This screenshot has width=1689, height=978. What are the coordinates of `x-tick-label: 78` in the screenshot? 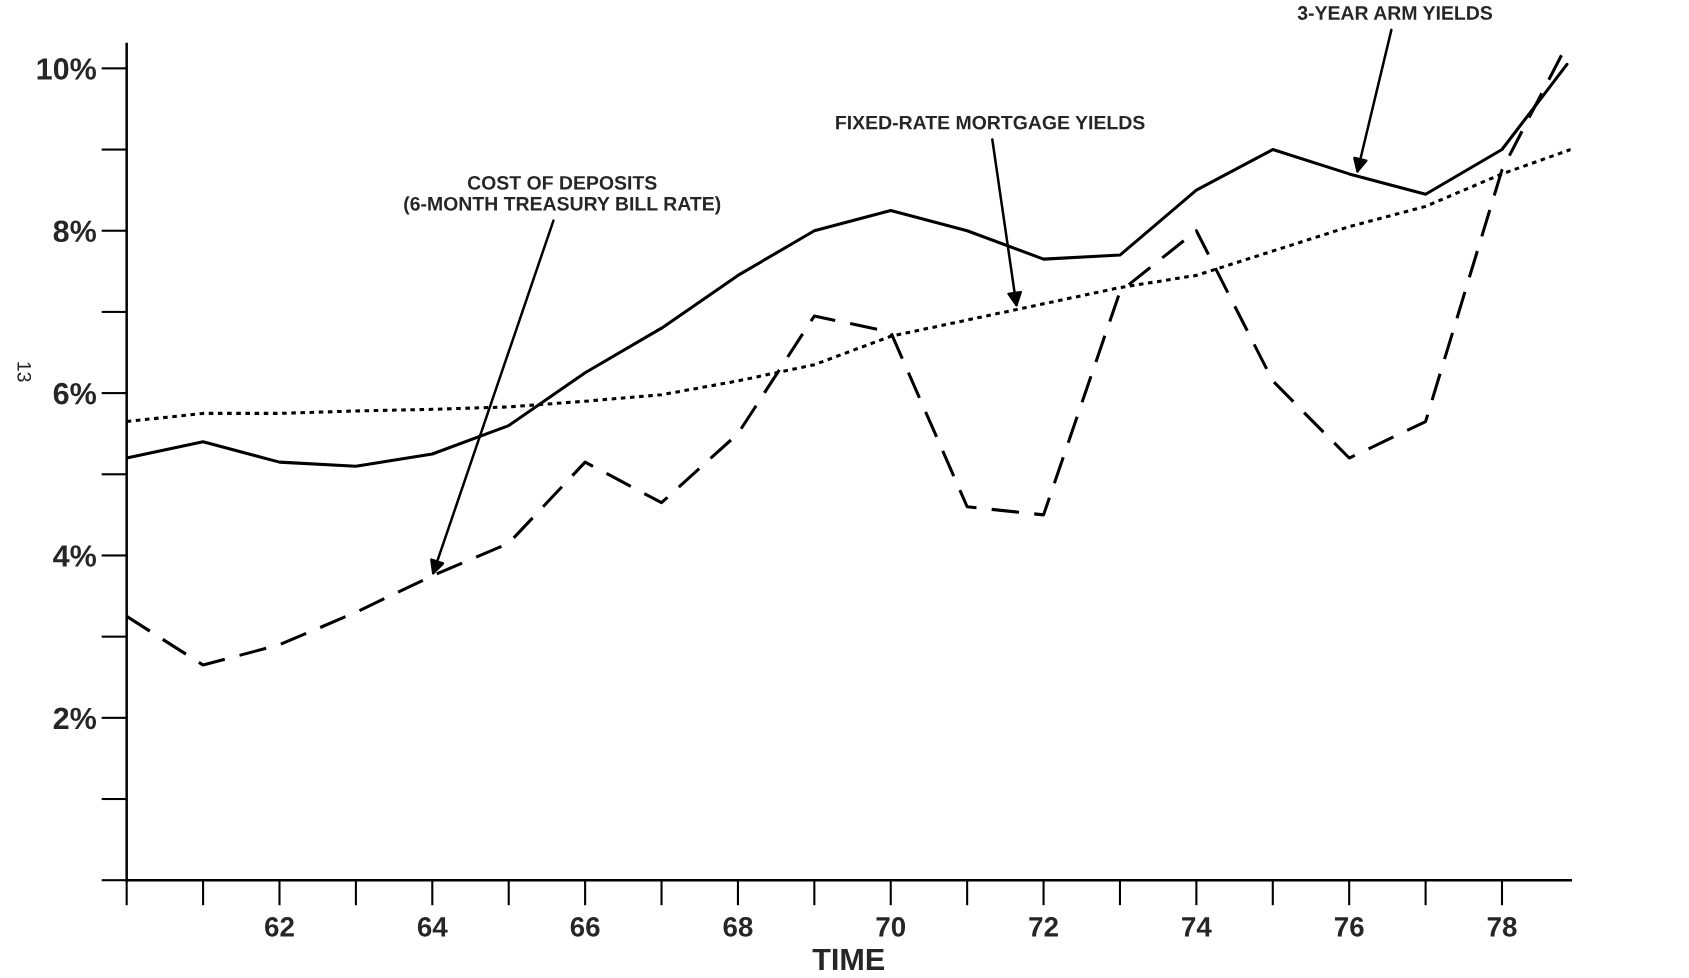 It's located at (1502, 927).